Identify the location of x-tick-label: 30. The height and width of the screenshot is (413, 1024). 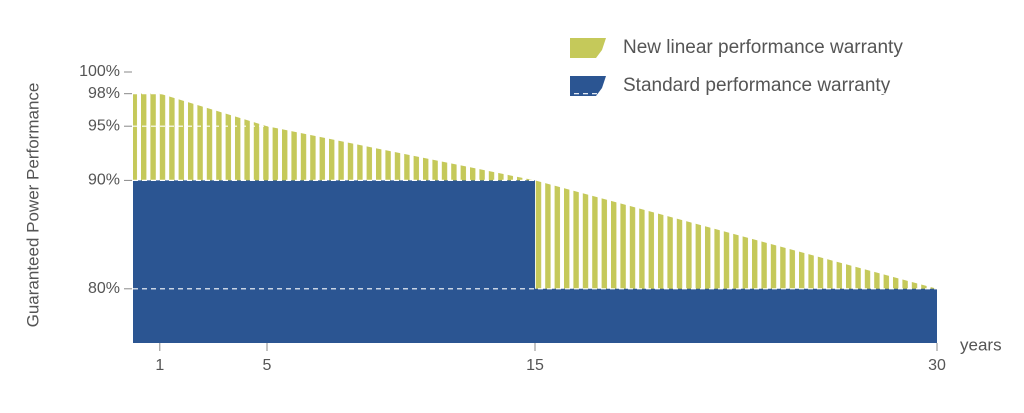
(937, 365).